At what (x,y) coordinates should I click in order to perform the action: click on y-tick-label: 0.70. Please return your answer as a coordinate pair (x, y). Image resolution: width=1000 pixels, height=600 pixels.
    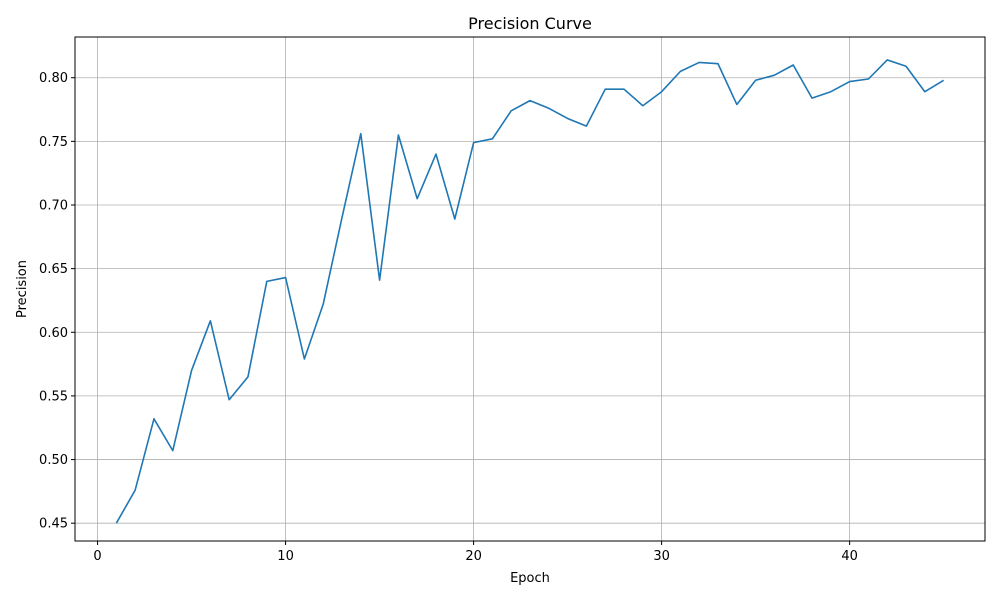
    Looking at the image, I should click on (53, 206).